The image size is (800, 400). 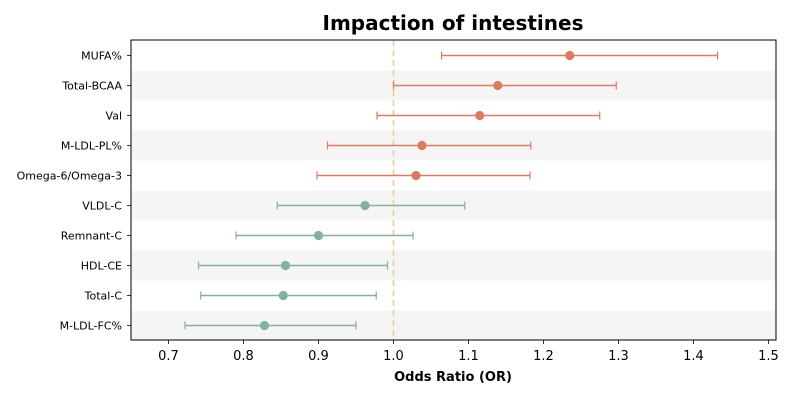 What do you see at coordinates (91, 146) in the screenshot?
I see `y-tick-label: M-LDL-PL%` at bounding box center [91, 146].